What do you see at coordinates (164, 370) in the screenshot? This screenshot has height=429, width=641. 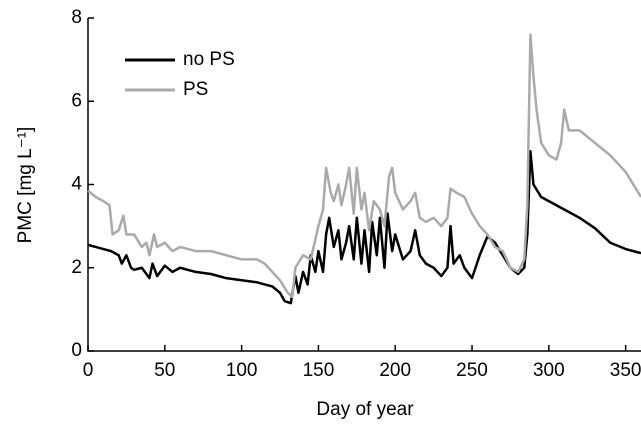 I see `x-tick-label: 50` at bounding box center [164, 370].